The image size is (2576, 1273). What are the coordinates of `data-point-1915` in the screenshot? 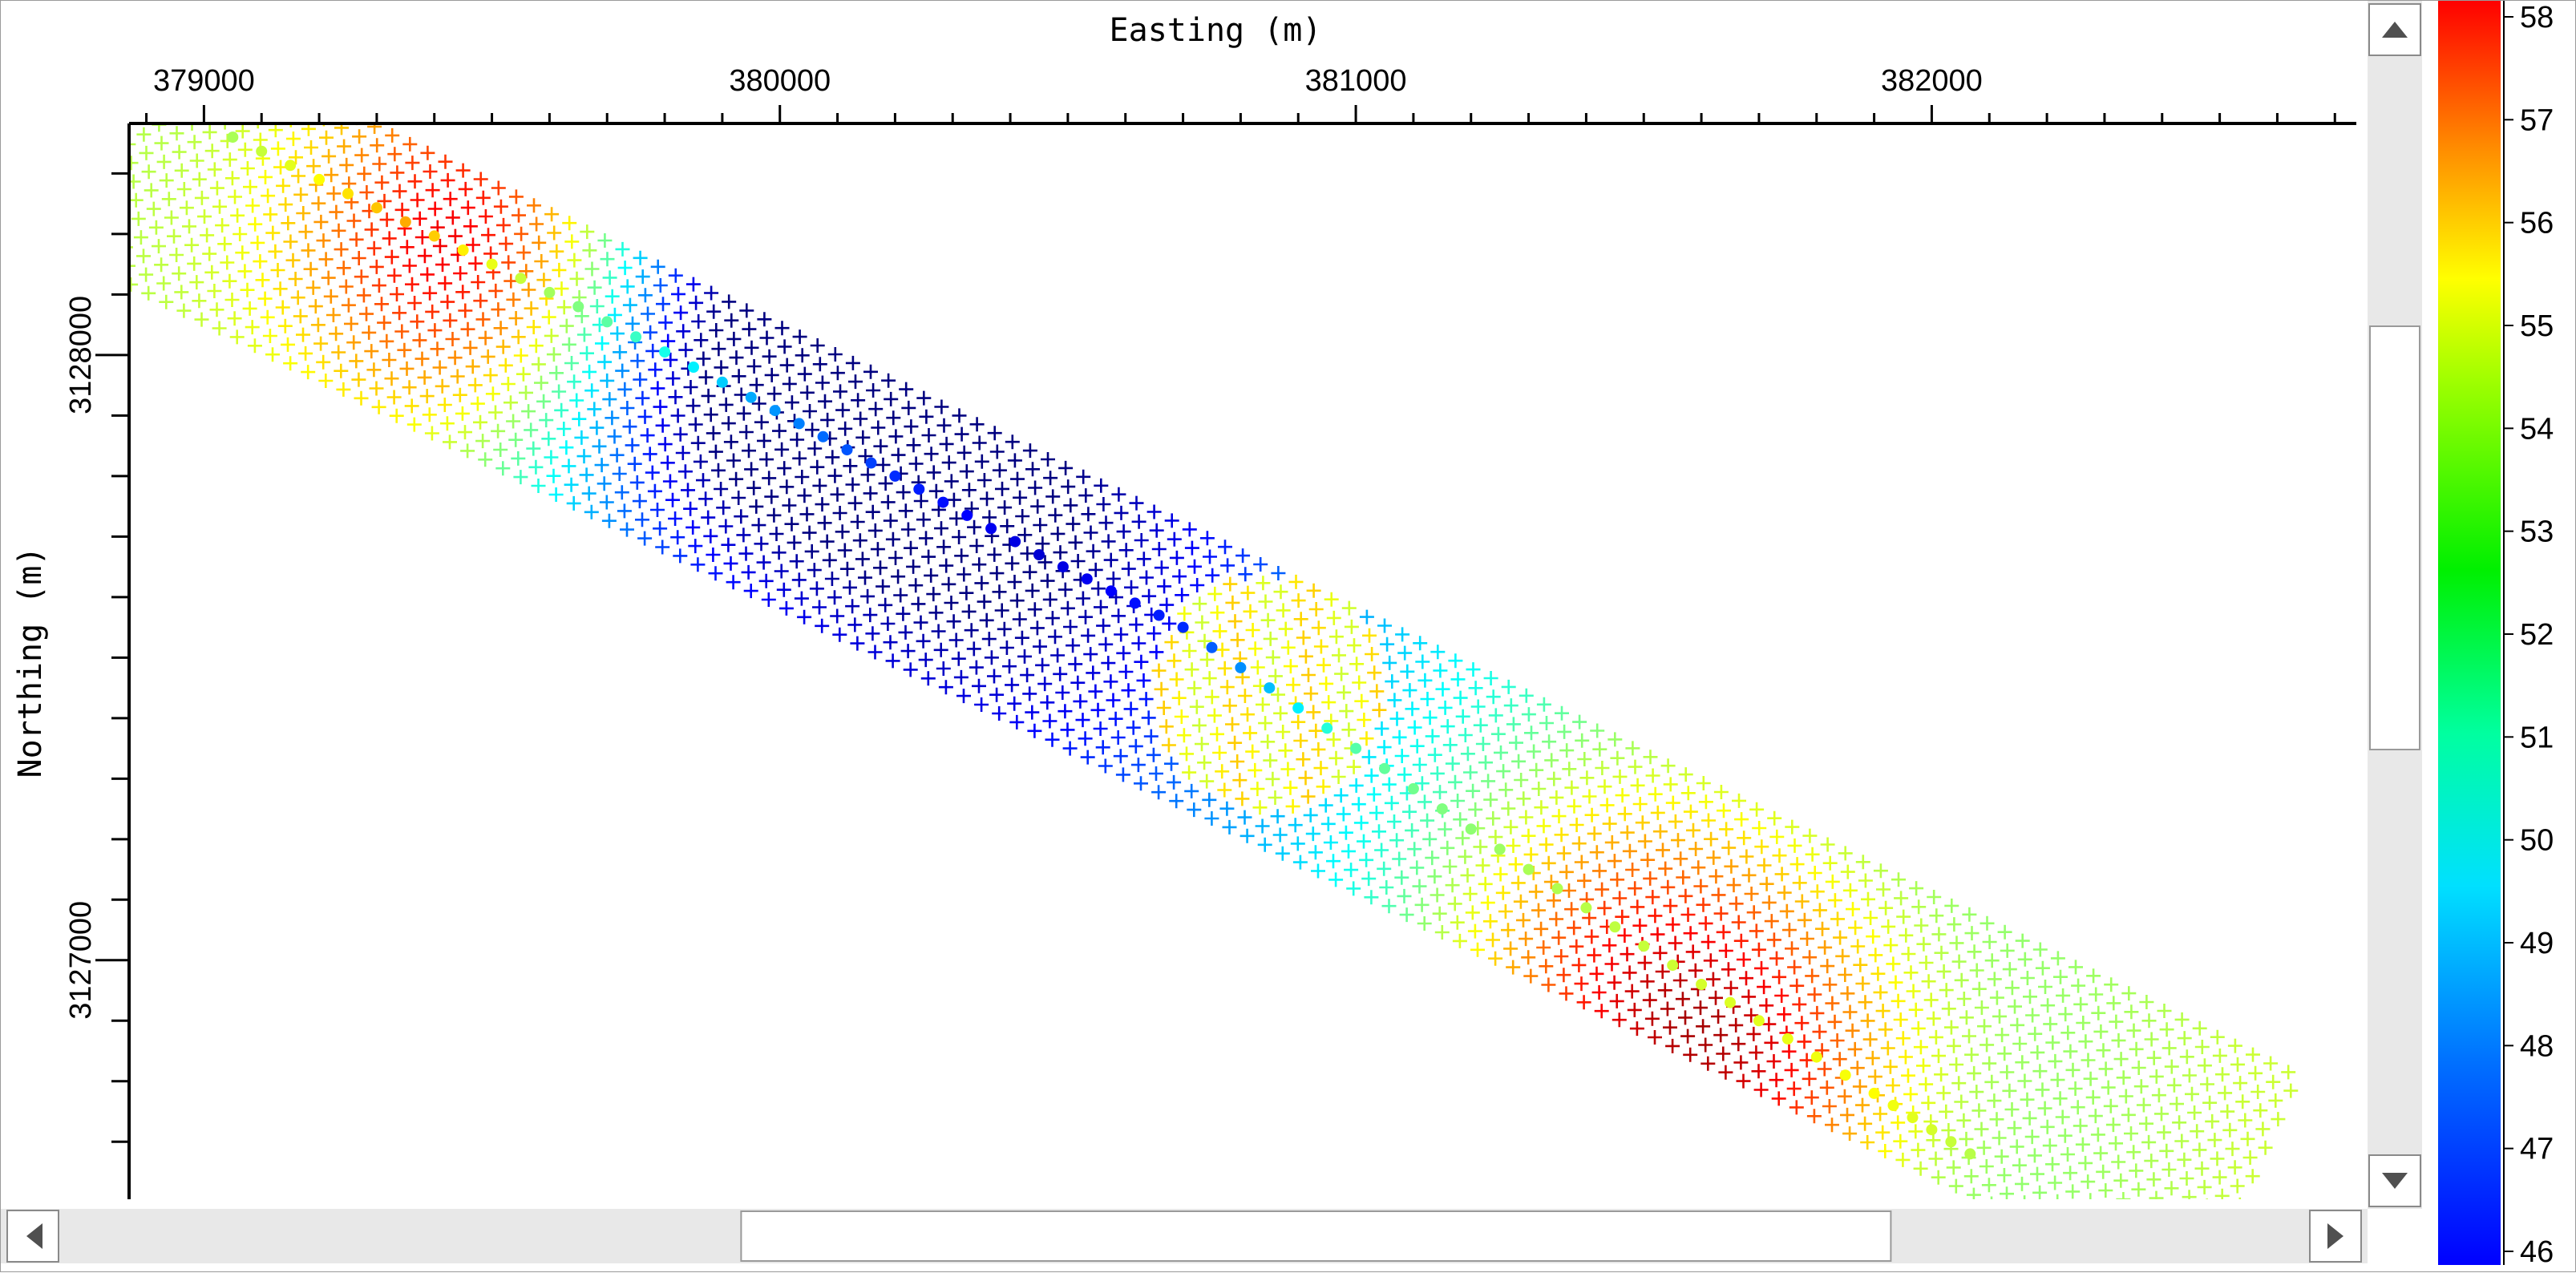 It's located at (1455, 661).